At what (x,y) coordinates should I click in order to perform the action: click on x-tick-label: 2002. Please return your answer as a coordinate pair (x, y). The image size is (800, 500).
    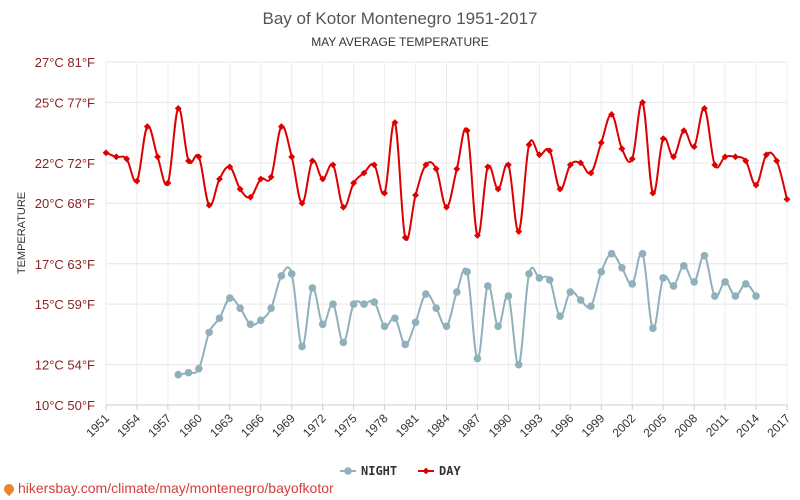
    Looking at the image, I should click on (624, 425).